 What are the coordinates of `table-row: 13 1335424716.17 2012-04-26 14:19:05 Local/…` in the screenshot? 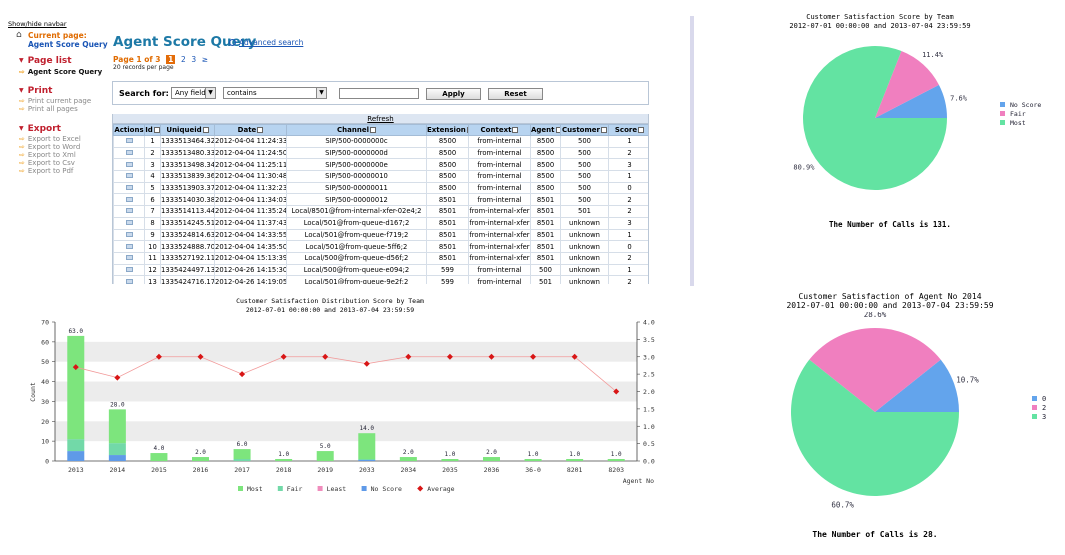 It's located at (380, 279).